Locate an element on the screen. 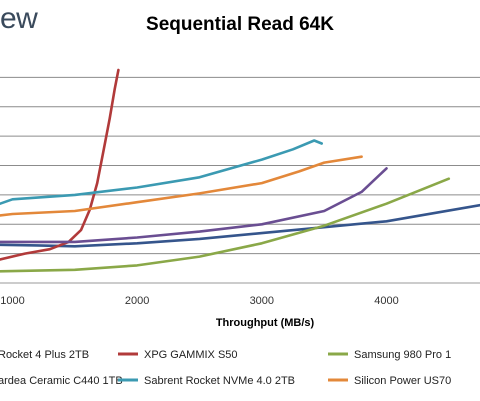 The image size is (480, 401). legend-label: Samsung 980 Pro 1 is located at coordinates (402, 355).